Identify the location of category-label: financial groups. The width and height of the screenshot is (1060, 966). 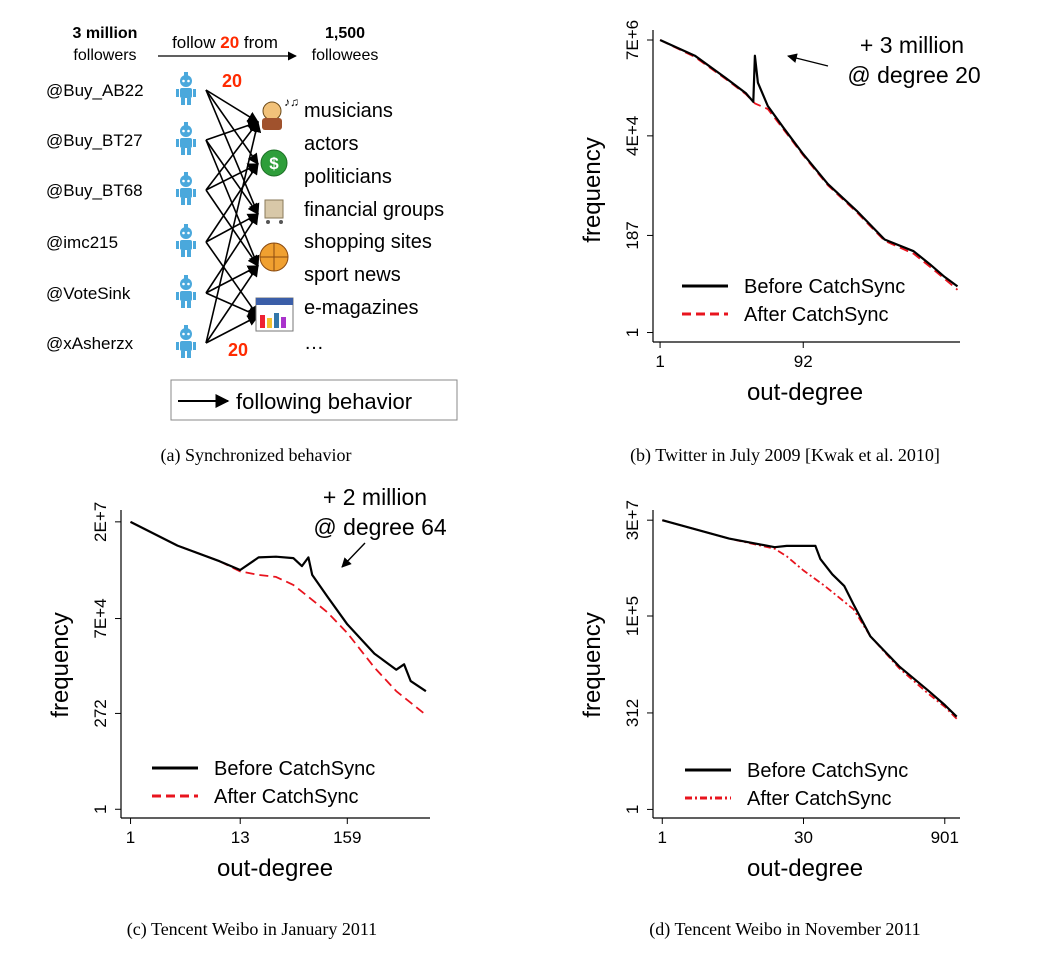
(374, 210).